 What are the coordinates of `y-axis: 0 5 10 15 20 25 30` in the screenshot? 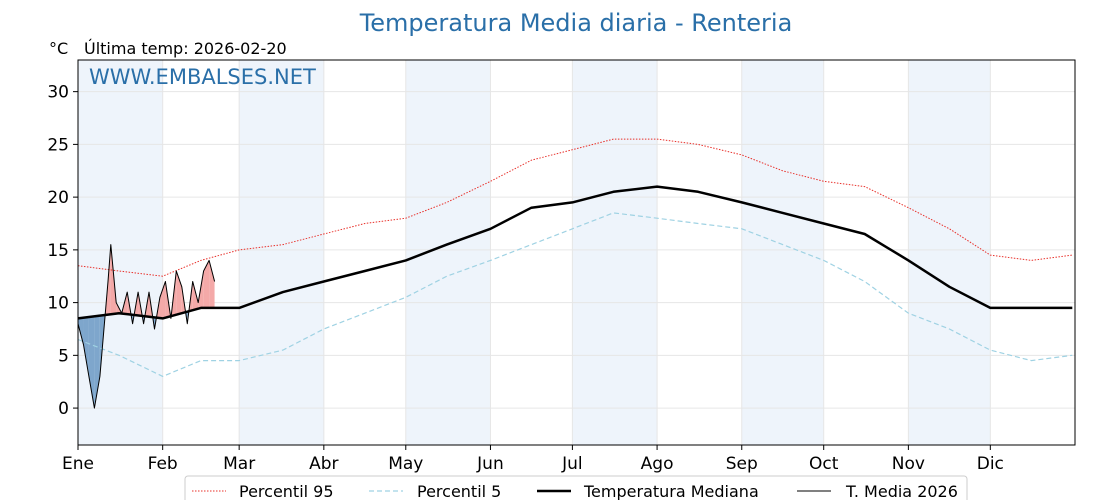 It's located at (62, 251).